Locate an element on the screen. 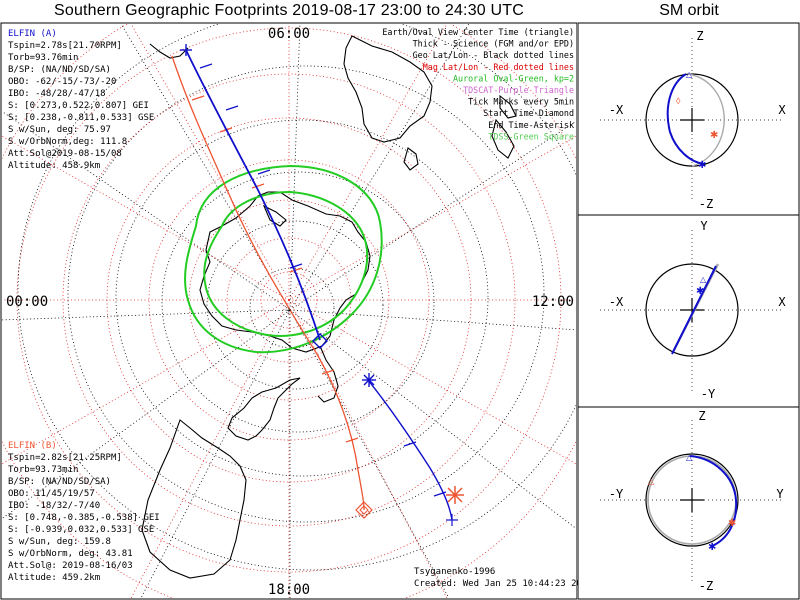  elfin-b-info-line: B/SP: (NA/ND/SD/SA) is located at coordinates (59, 482).